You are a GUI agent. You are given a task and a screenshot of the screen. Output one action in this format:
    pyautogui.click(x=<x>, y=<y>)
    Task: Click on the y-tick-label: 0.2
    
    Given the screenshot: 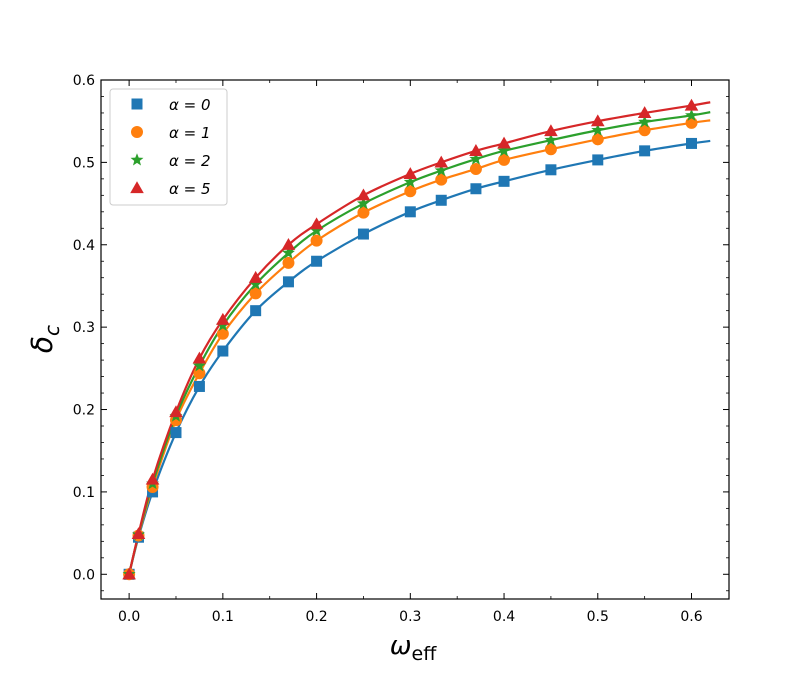 What is the action you would take?
    pyautogui.click(x=84, y=411)
    